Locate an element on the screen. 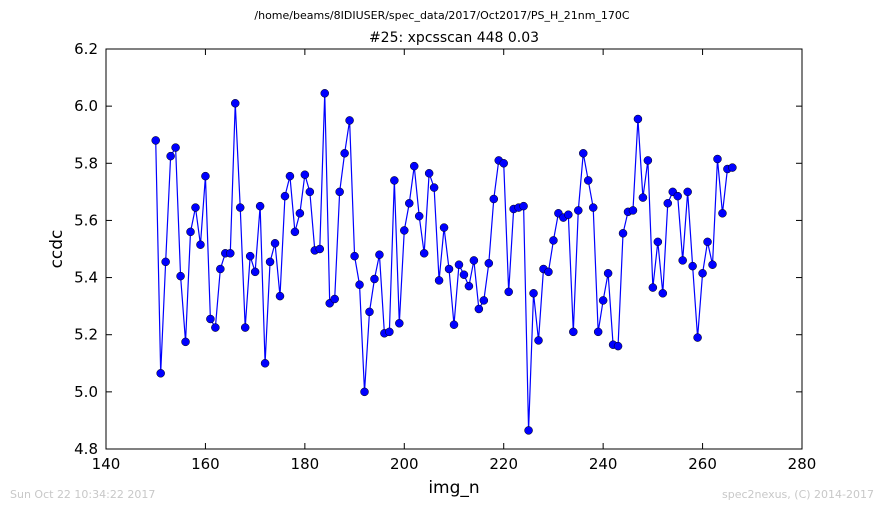 The height and width of the screenshot is (509, 884). y-tick-label: 6.0 is located at coordinates (86, 106).